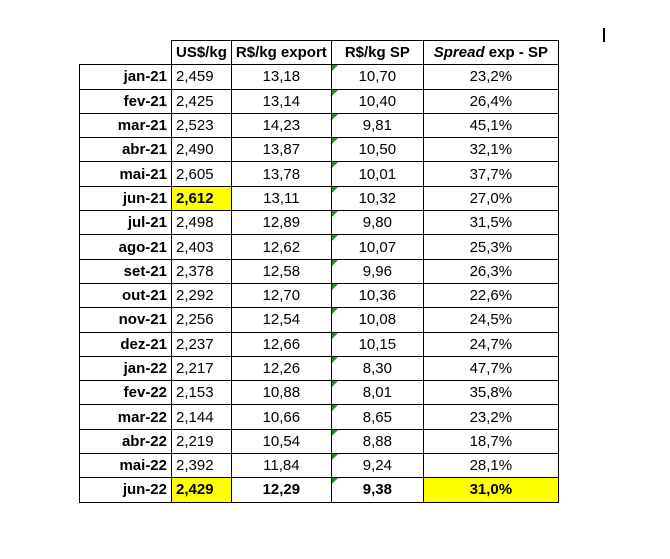 The width and height of the screenshot is (670, 559). Describe the element at coordinates (201, 125) in the screenshot. I see `usd-cell: 2,523` at that location.